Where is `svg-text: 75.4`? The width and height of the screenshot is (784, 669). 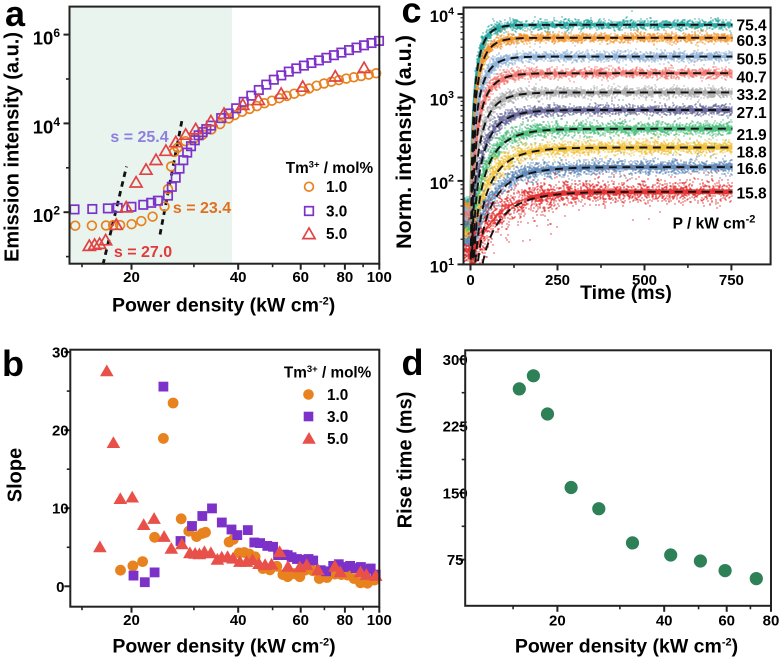 svg-text: 75.4 is located at coordinates (752, 26).